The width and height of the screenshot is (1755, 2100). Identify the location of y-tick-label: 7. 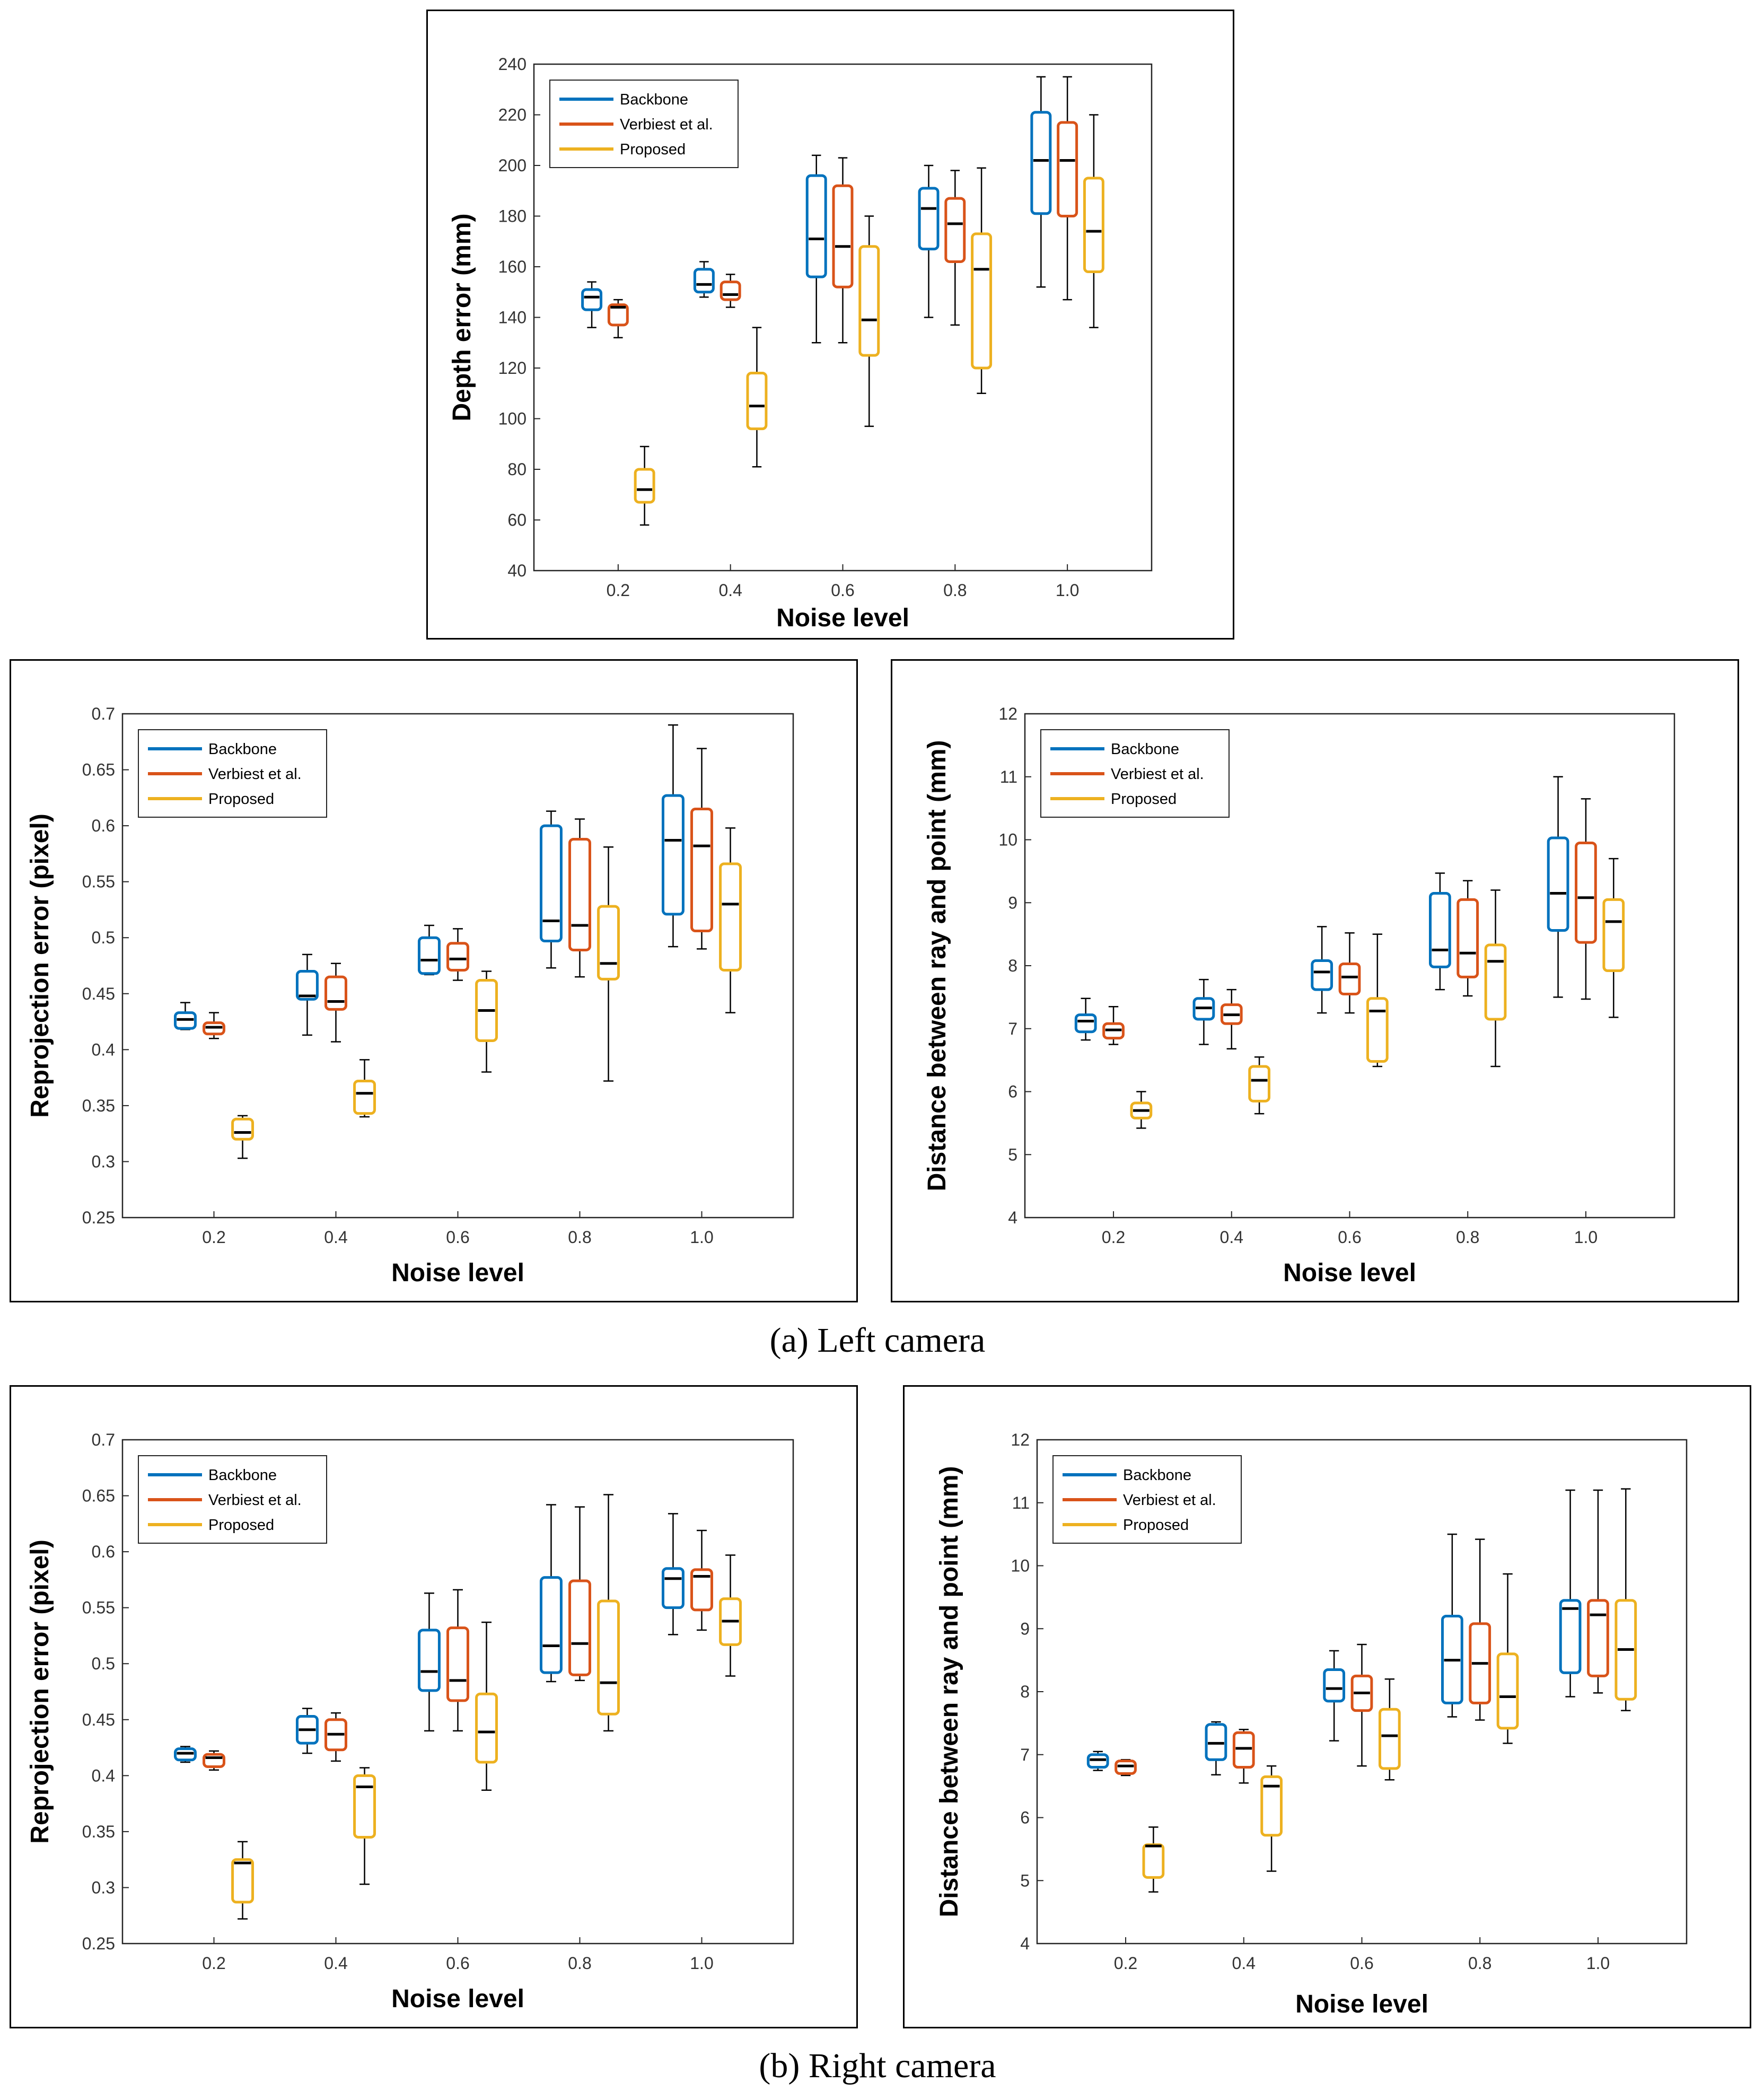
(1025, 1754).